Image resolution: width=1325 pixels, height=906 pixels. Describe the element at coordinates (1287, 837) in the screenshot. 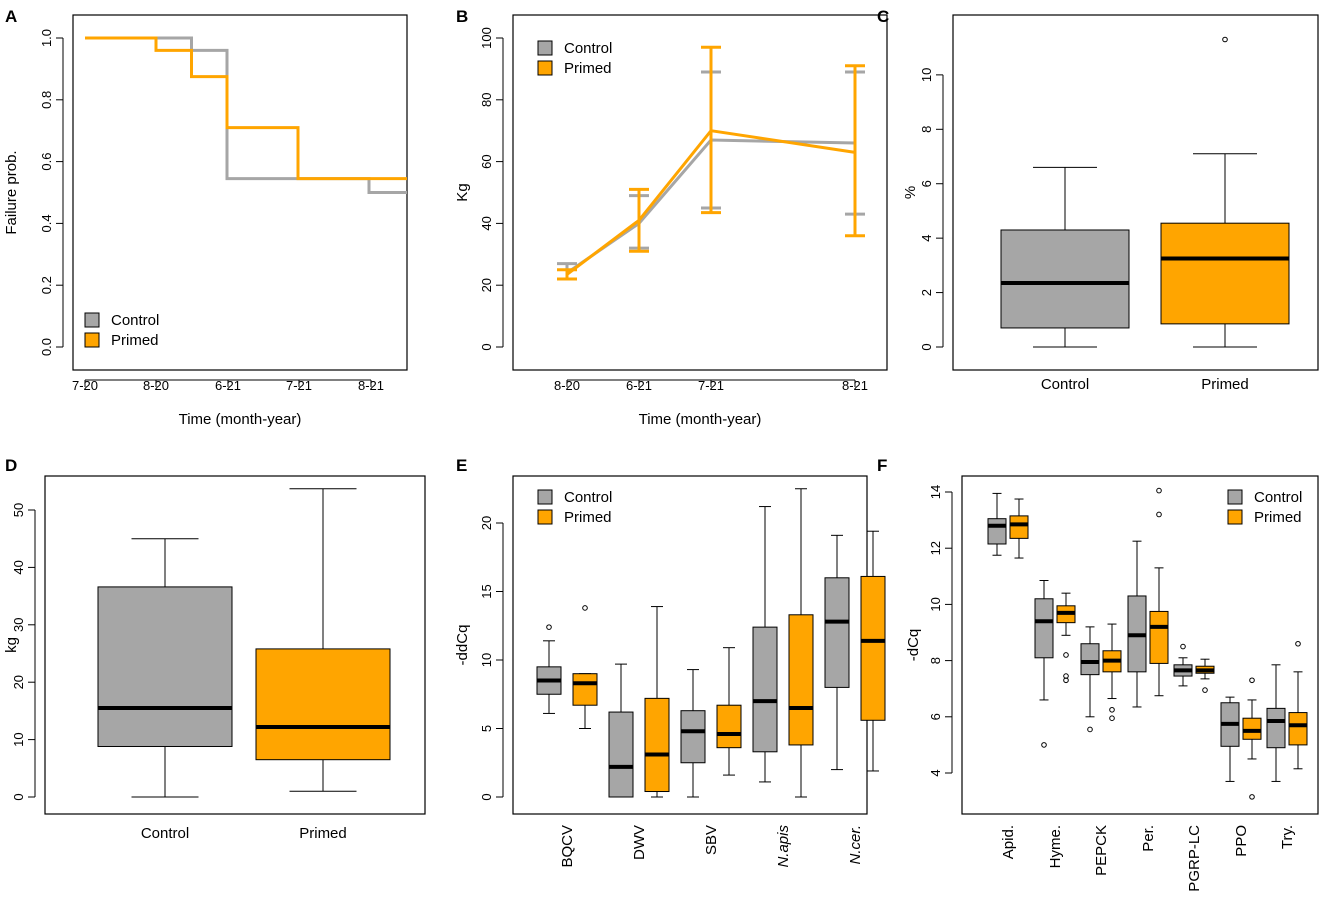

I see `category-label-f: Try.` at that location.